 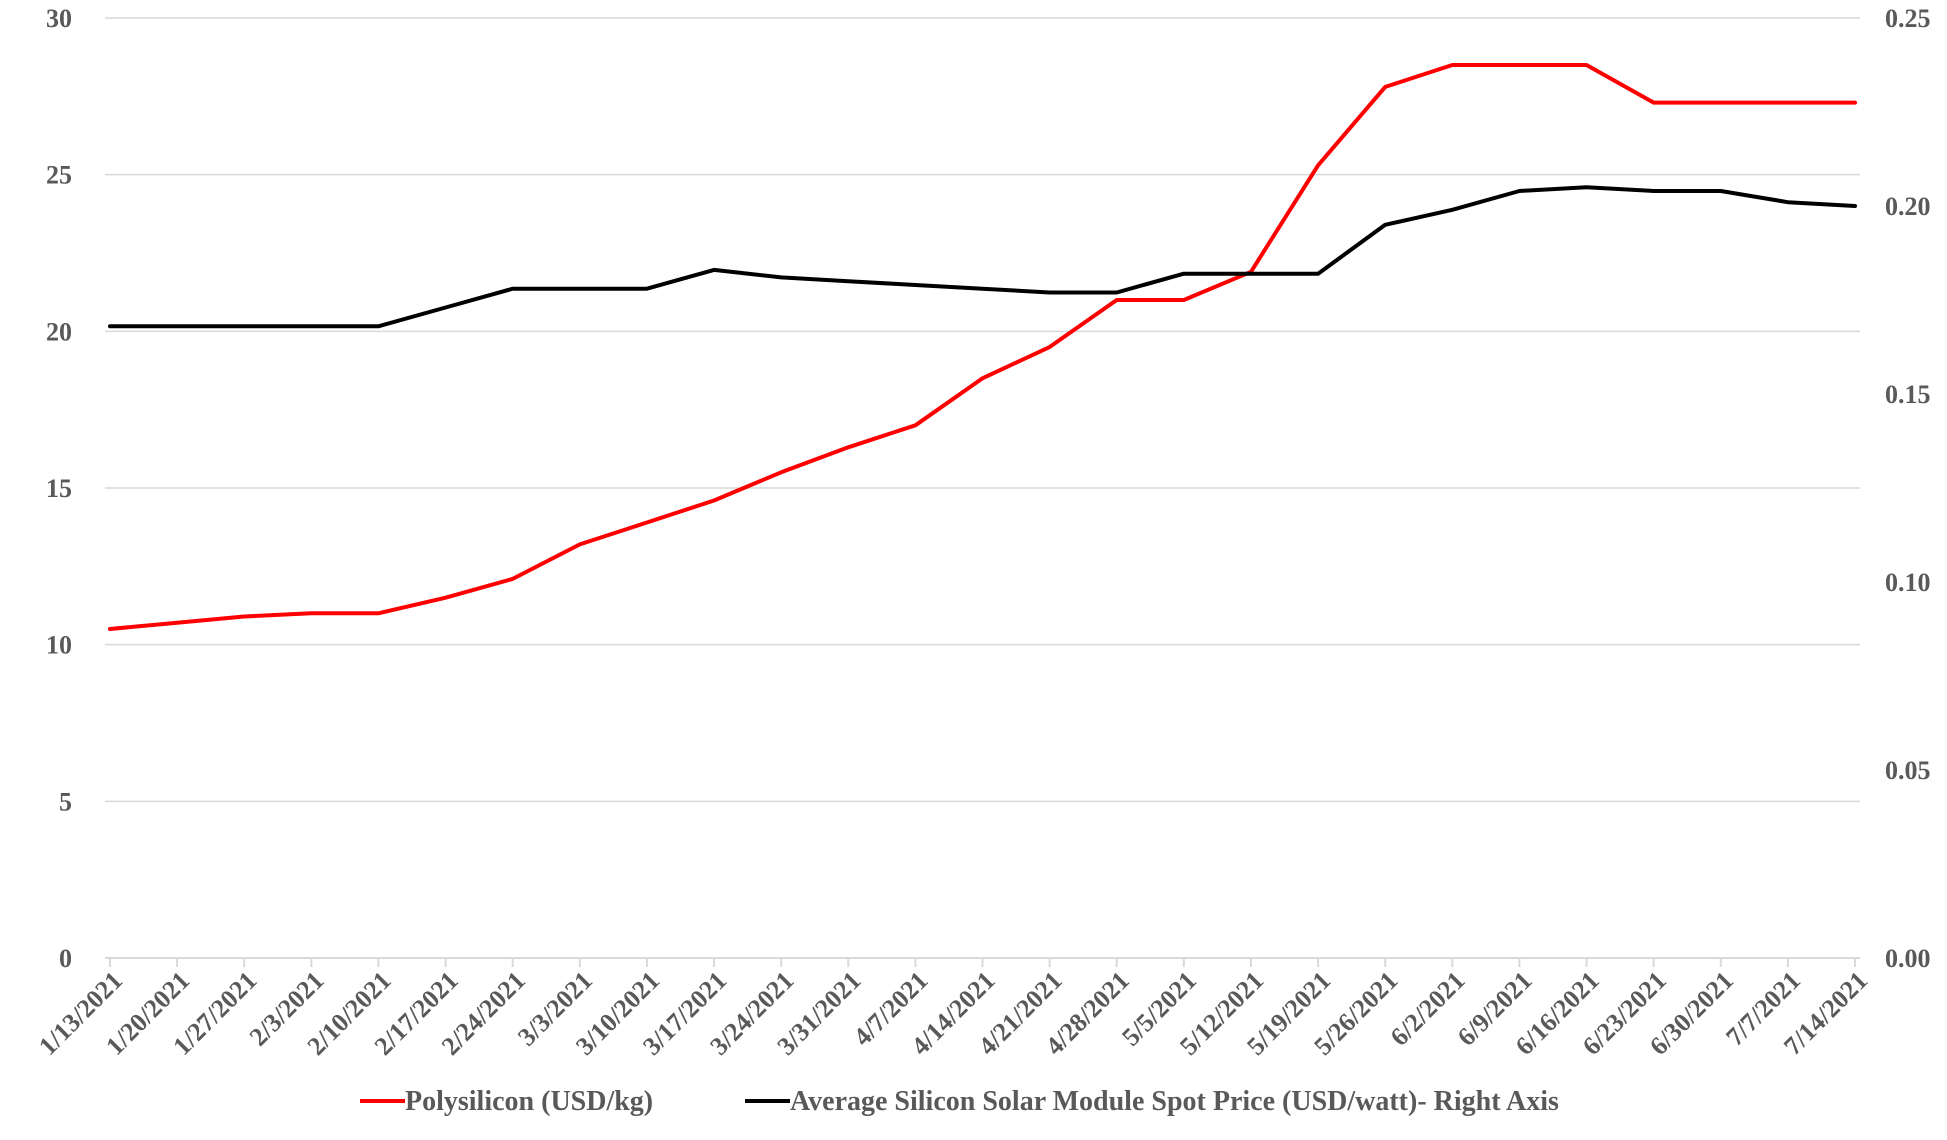 What do you see at coordinates (59, 175) in the screenshot?
I see `left-y-tick-label: 25` at bounding box center [59, 175].